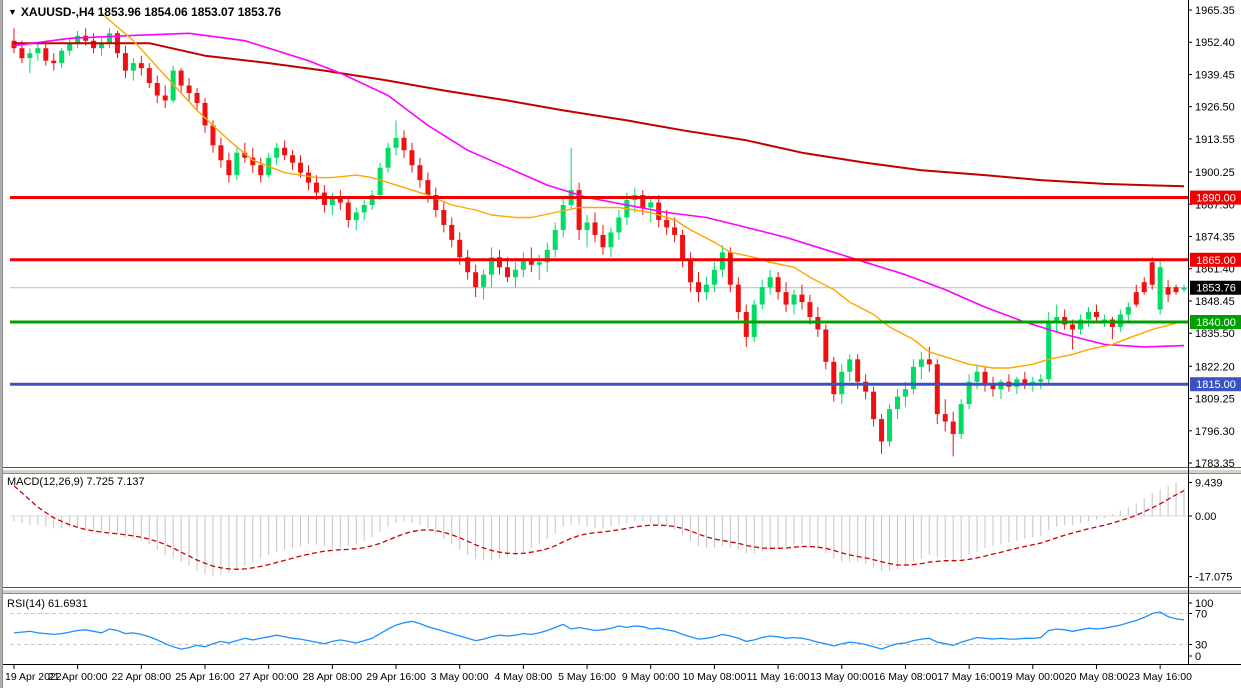 This screenshot has height=688, width=1241. I want to click on time-label: 28 Apr 08:00, so click(333, 677).